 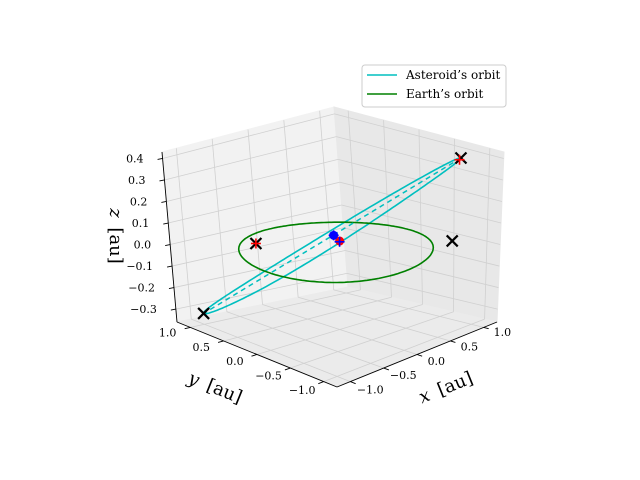 I want to click on z-tick-label: 0.2, so click(x=139, y=201).